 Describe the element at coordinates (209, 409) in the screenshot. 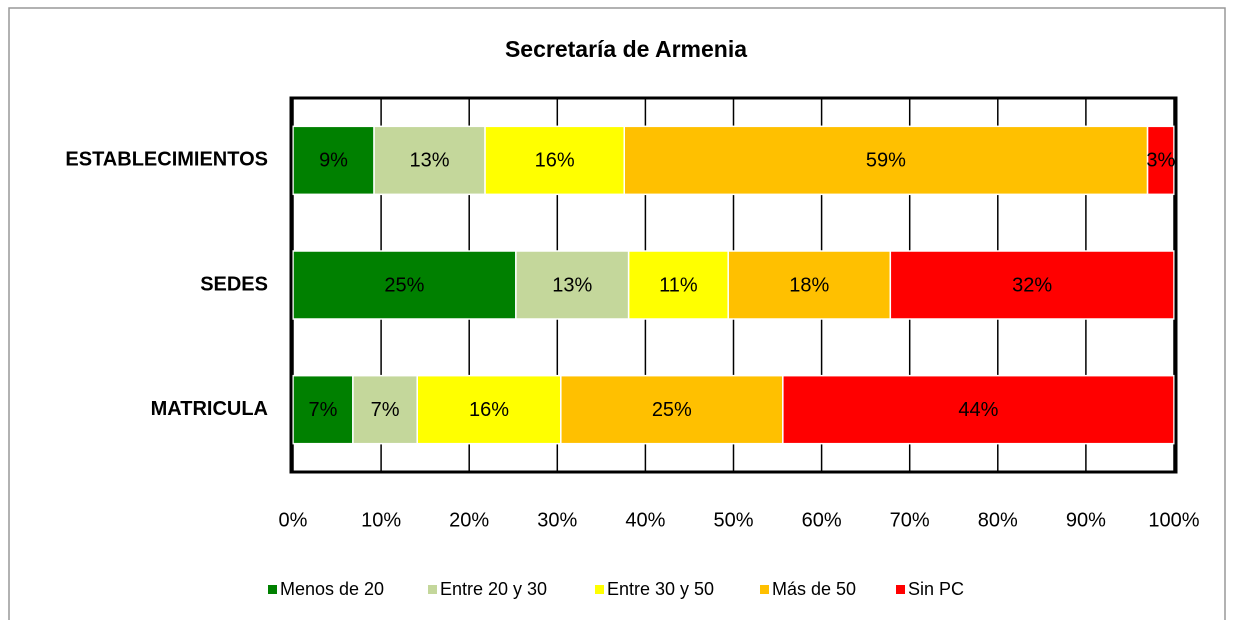

I see `y-tick-label: MATRICULA` at that location.